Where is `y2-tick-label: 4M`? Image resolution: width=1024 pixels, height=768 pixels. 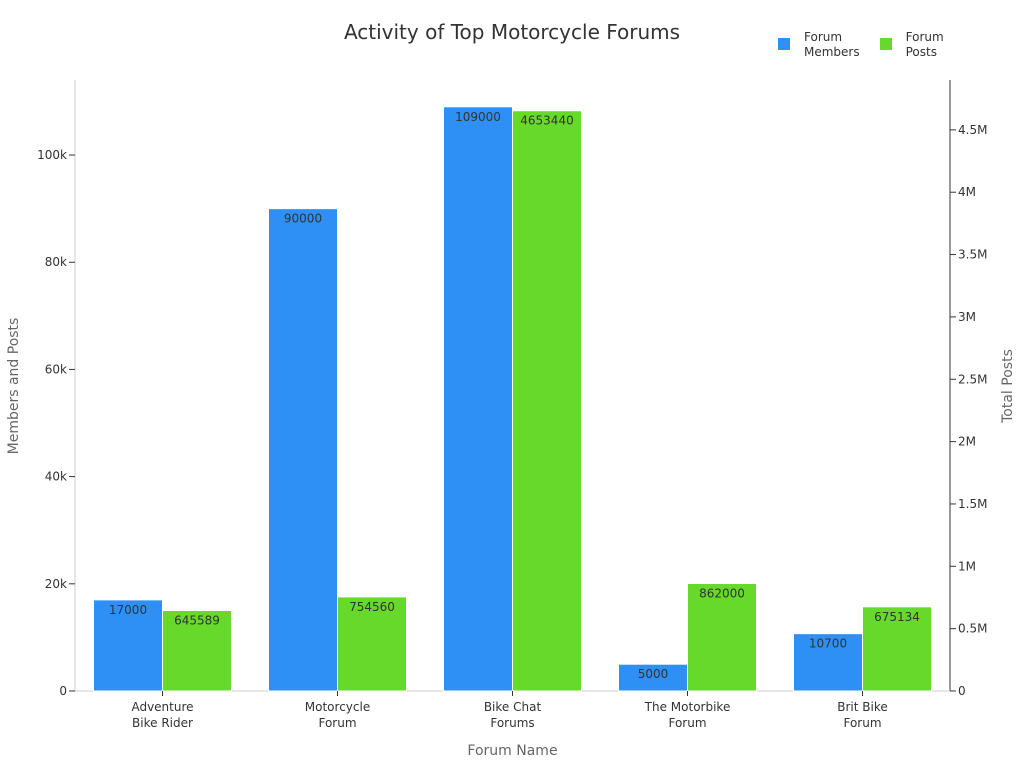
y2-tick-label: 4M is located at coordinates (967, 192).